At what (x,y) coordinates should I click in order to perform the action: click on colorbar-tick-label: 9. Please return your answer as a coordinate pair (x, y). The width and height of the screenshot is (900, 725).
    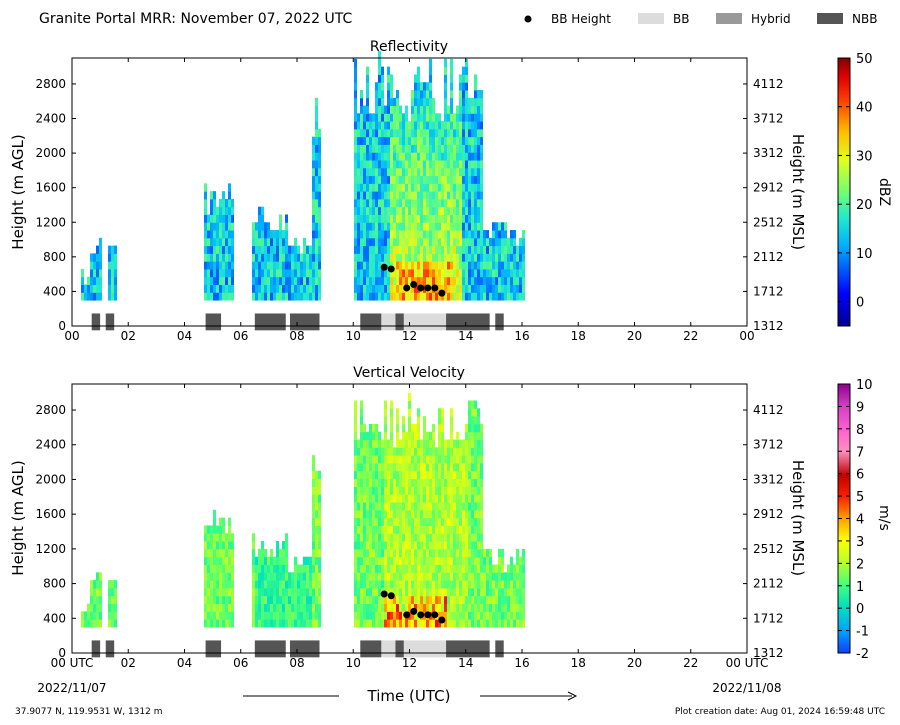
    Looking at the image, I should click on (860, 407).